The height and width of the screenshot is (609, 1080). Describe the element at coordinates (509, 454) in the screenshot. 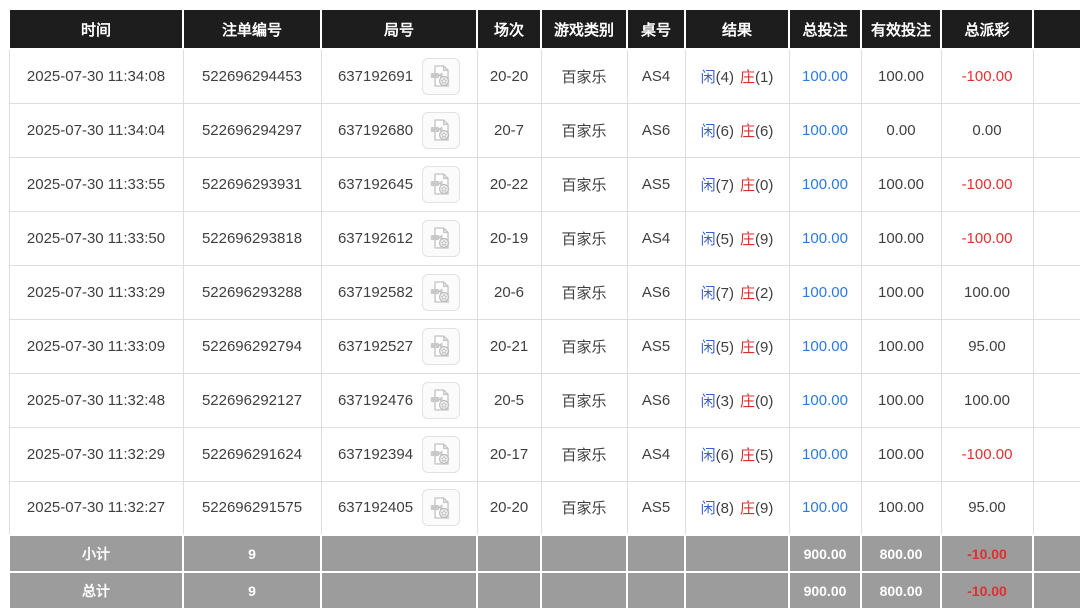

I see `cell-session: 20-17` at that location.